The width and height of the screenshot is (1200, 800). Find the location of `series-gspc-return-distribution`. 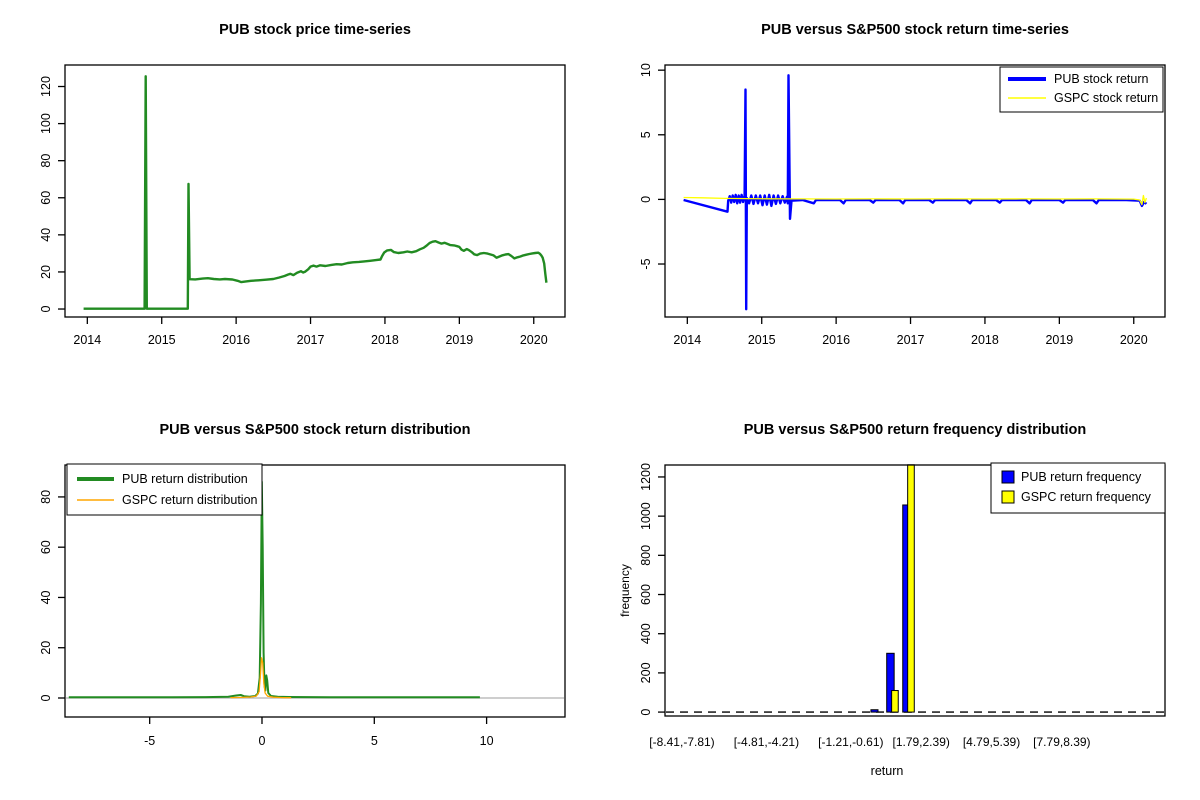

series-gspc-return-distribution is located at coordinates (261, 678).